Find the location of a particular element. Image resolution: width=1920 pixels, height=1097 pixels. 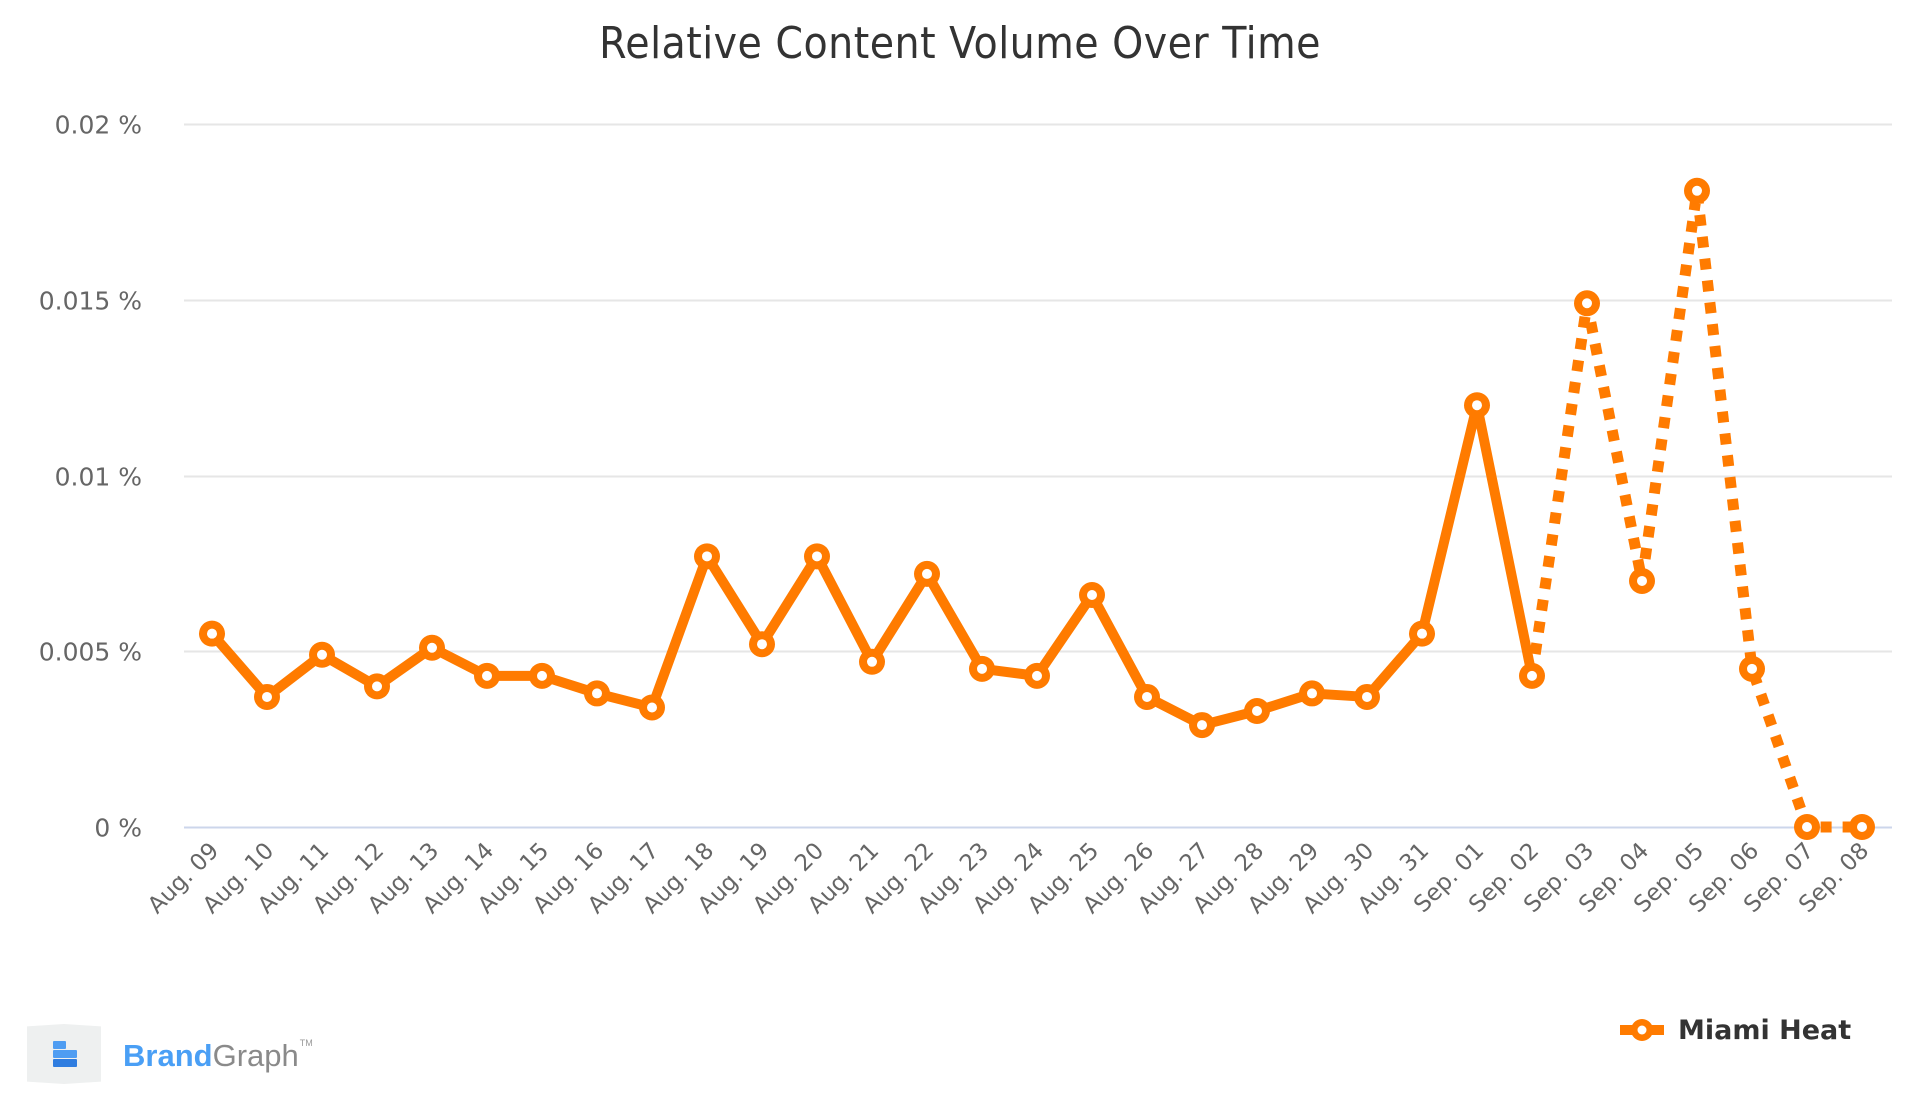

data-point: Aug. 20: 0.0077 % is located at coordinates (817, 556).